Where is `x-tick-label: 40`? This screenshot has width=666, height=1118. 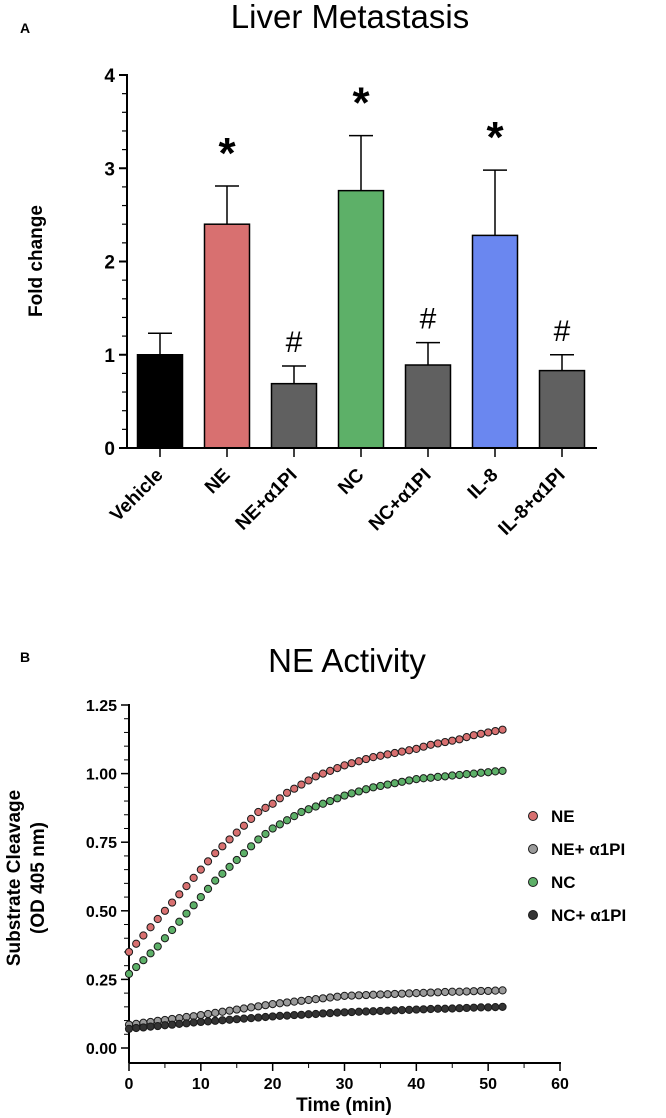
x-tick-label: 40 is located at coordinates (416, 1084).